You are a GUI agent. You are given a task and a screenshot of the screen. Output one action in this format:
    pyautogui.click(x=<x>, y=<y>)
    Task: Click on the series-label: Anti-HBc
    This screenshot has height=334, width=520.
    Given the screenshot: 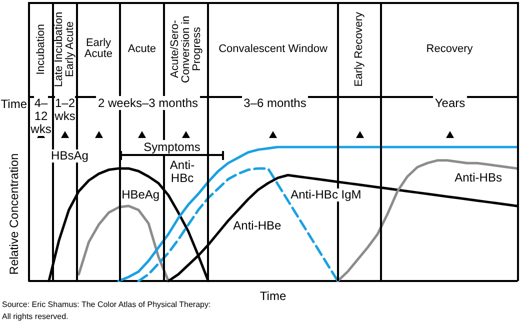 What is the action you would take?
    pyautogui.click(x=182, y=171)
    